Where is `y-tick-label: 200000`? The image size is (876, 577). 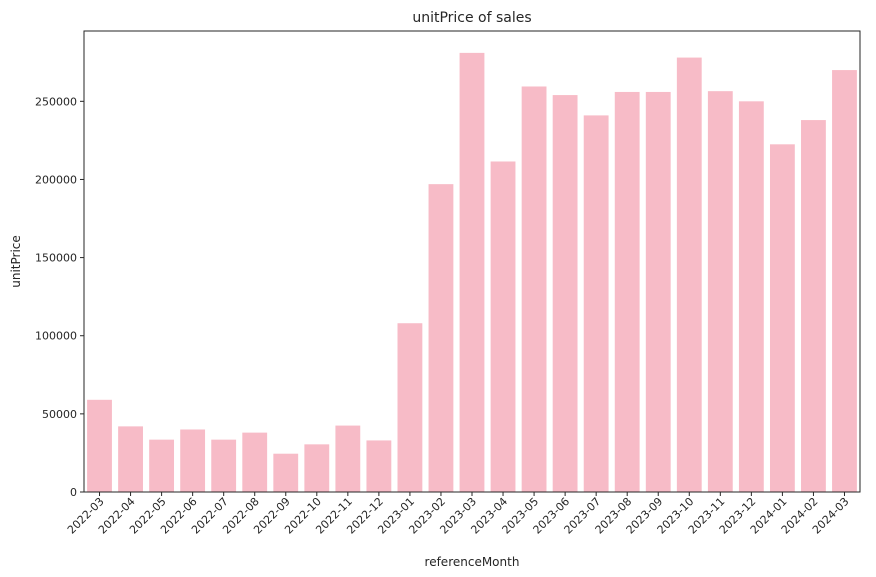
y-tick-label: 200000 is located at coordinates (56, 179).